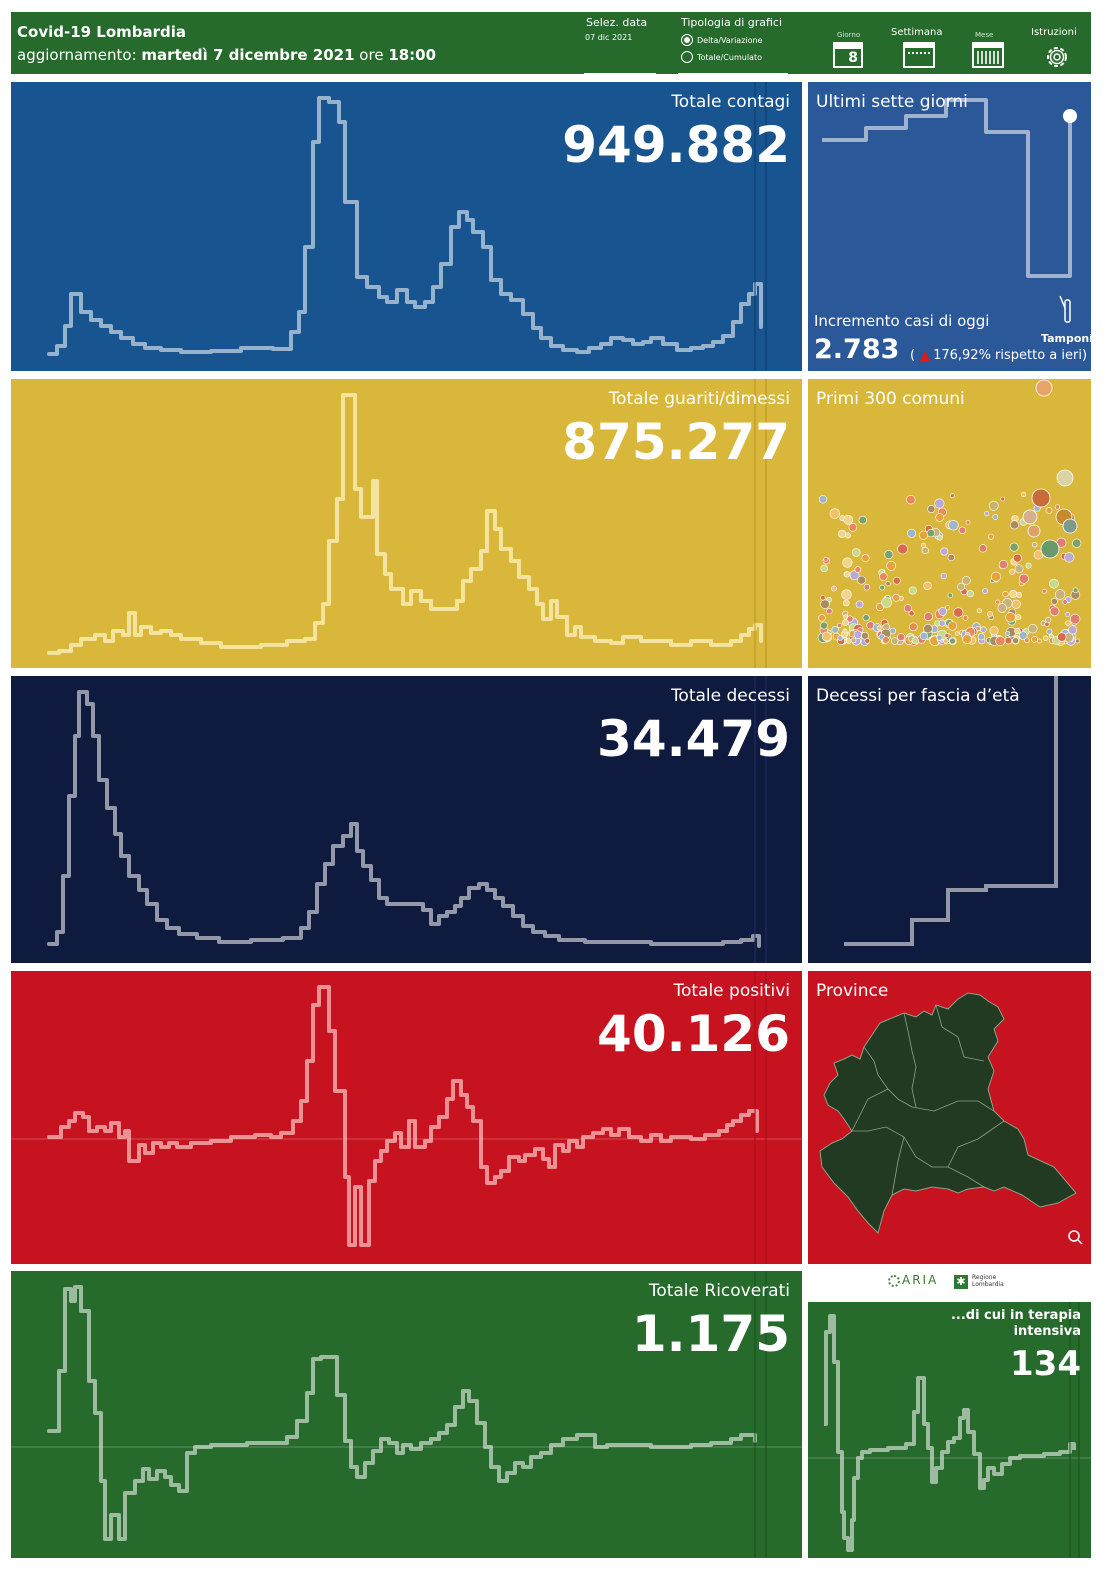 The width and height of the screenshot is (1109, 1579). I want to click on tamponi-label: Tamponi, so click(1066, 338).